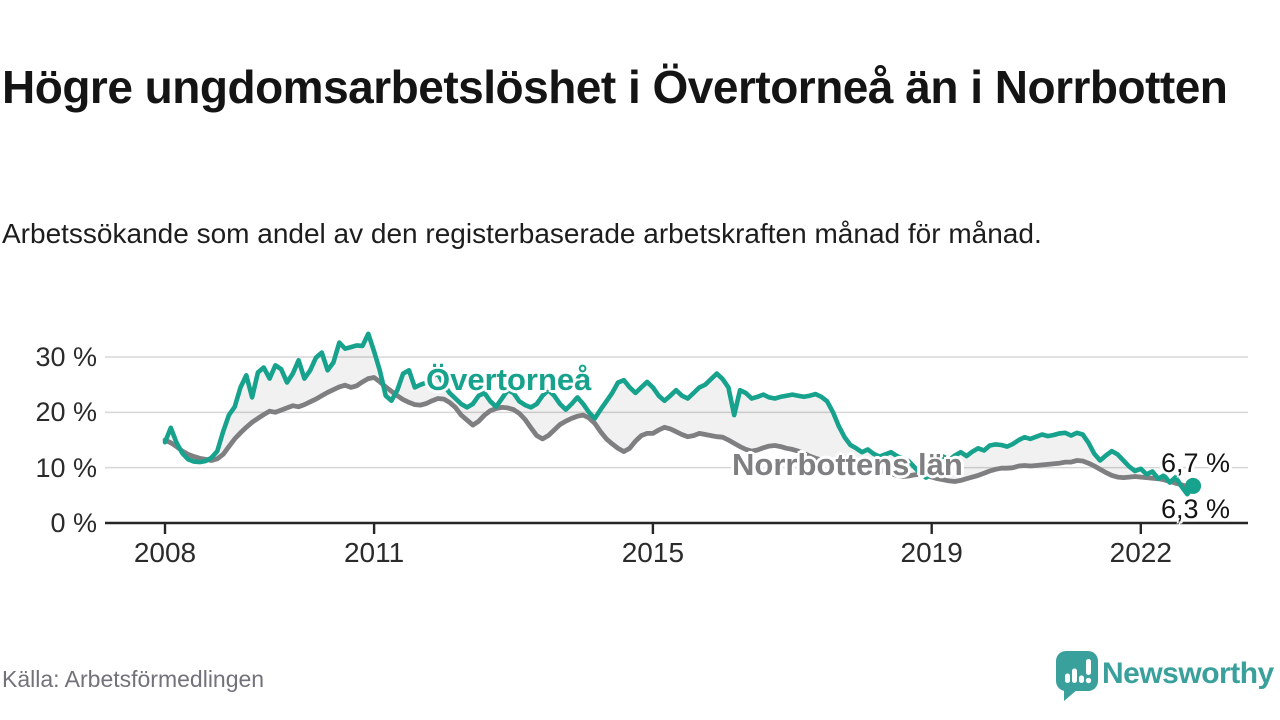 This screenshot has width=1280, height=720. What do you see at coordinates (66, 467) in the screenshot?
I see `y-axis-label-10: 10 %` at bounding box center [66, 467].